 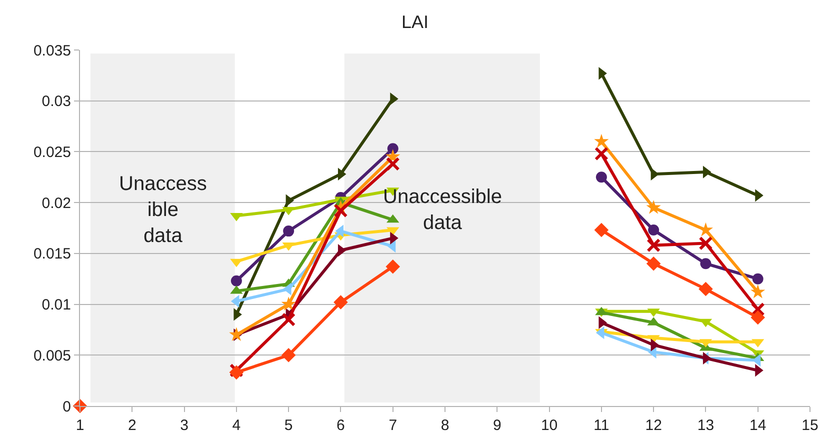 What do you see at coordinates (56, 101) in the screenshot?
I see `y-tick-label: 0.03` at bounding box center [56, 101].